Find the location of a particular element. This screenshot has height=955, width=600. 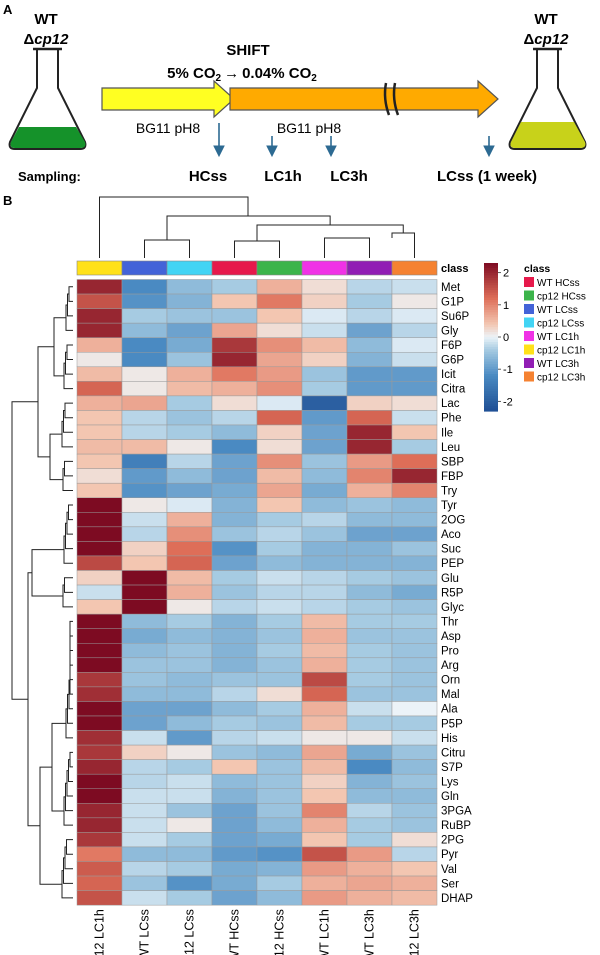

row-label: Ser is located at coordinates (450, 884).